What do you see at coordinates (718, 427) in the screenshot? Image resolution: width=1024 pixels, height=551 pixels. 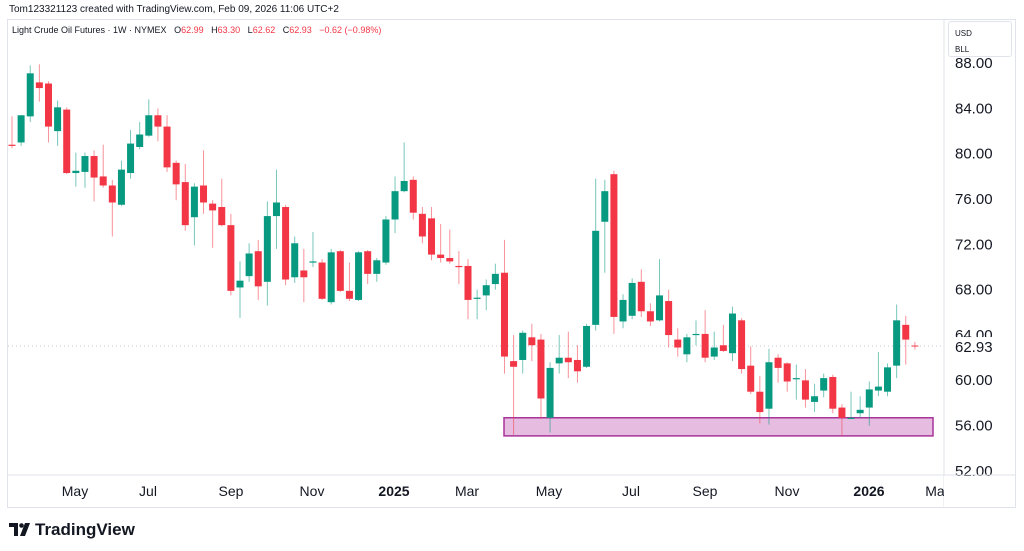 I see `support-zone-rectangle` at bounding box center [718, 427].